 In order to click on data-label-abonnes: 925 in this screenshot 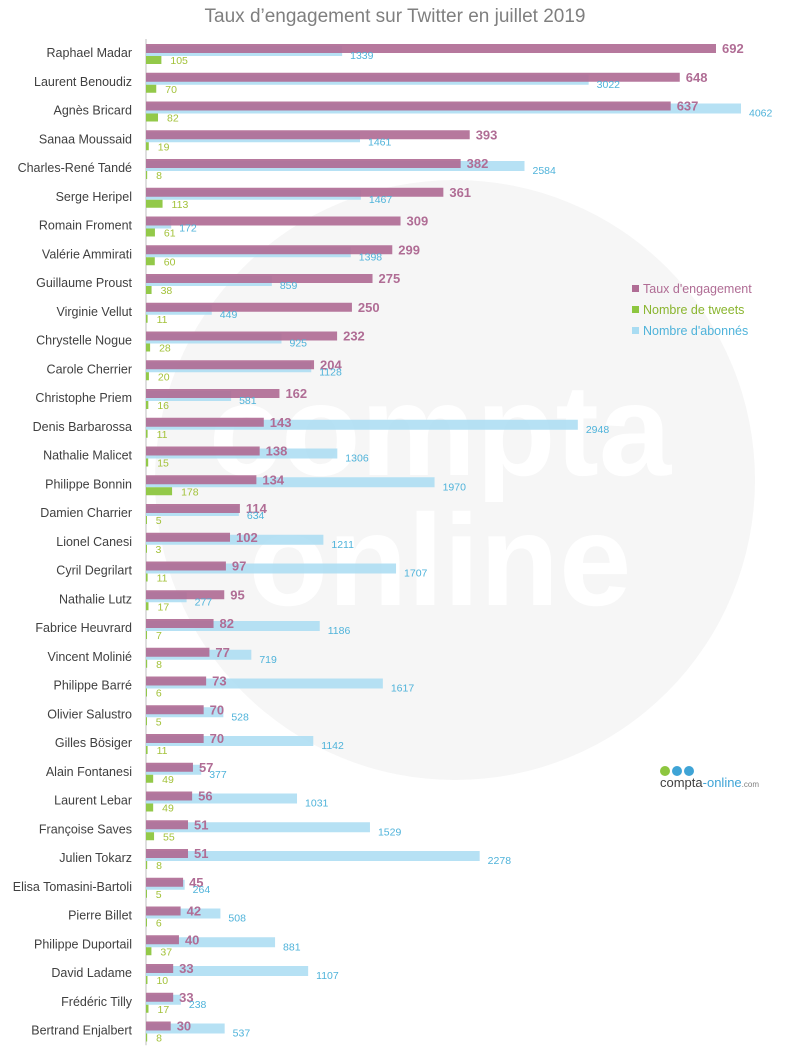, I will do `click(298, 344)`.